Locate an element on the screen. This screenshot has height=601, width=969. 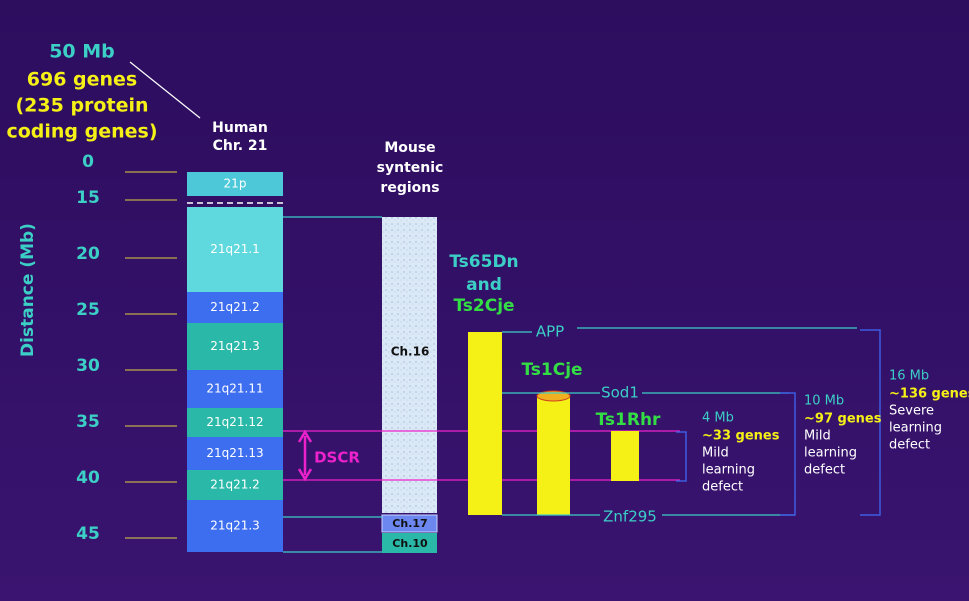
gene-label: Sod1 is located at coordinates (620, 393).